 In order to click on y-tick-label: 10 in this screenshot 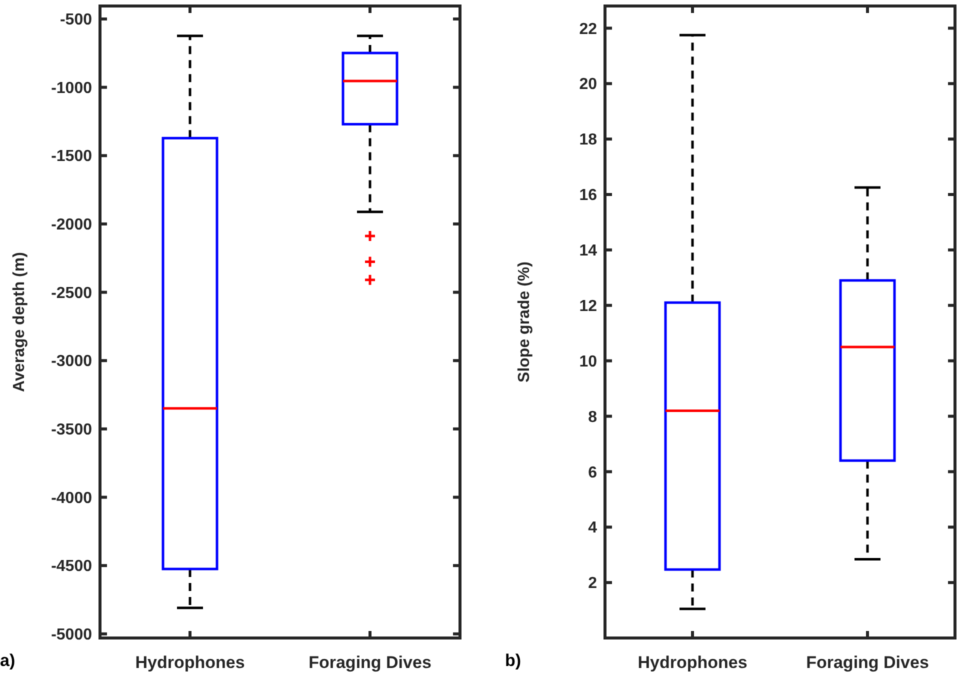, I will do `click(588, 361)`.